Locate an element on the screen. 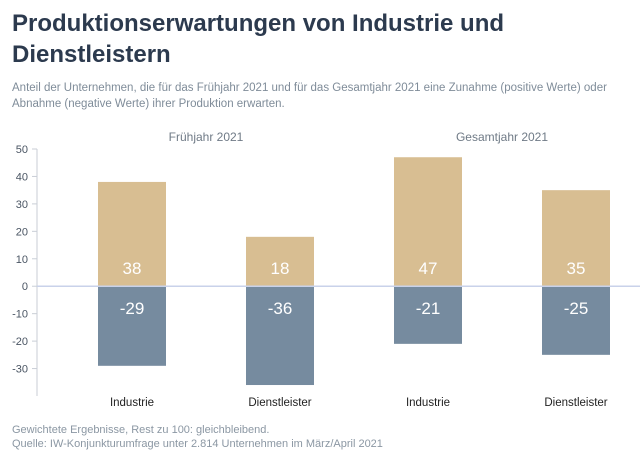 Image resolution: width=640 pixels, height=457 pixels. y-tick-label: 0 is located at coordinates (25, 287).